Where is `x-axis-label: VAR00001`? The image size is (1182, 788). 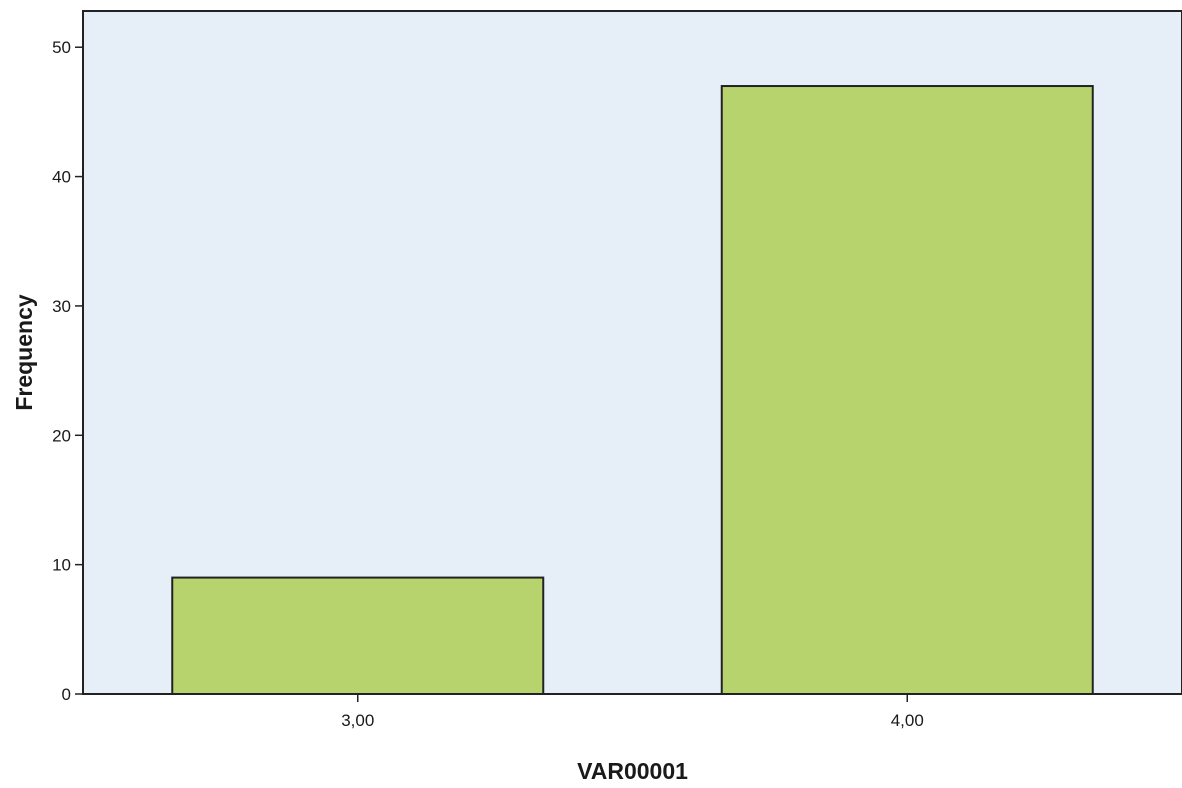 x-axis-label: VAR00001 is located at coordinates (632, 771).